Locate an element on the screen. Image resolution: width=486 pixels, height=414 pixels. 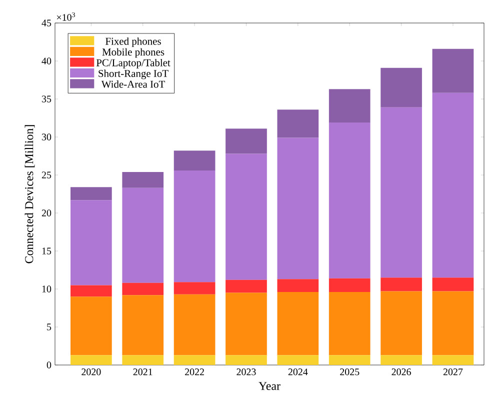
legend-label: Mobile phones is located at coordinates (133, 53).